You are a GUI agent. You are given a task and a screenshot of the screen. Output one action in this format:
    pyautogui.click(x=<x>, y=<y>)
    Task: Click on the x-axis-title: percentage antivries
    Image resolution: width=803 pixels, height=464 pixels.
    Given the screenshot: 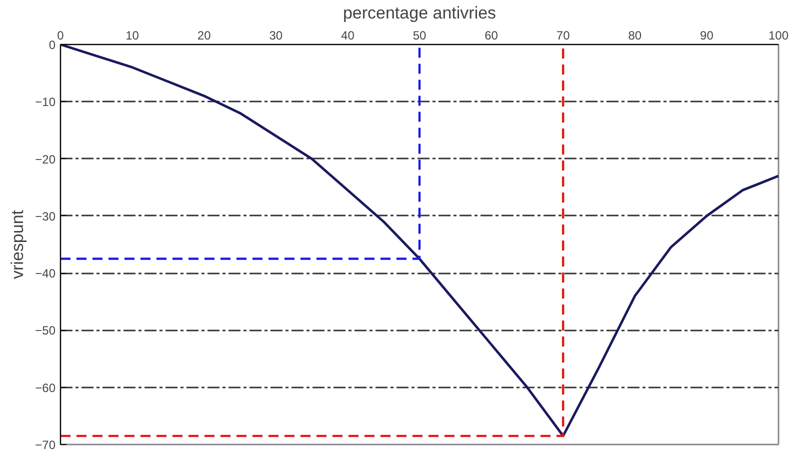 What is the action you would take?
    pyautogui.click(x=419, y=13)
    